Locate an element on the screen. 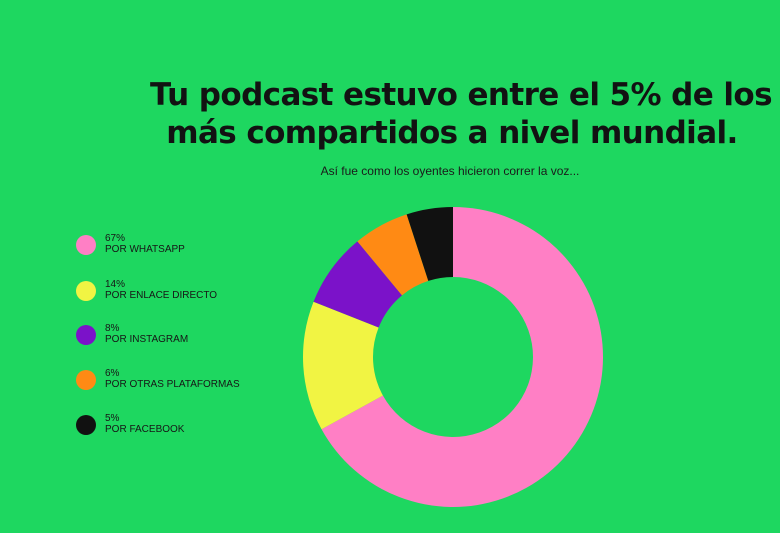 The width and height of the screenshot is (780, 533). legend-label-facebook: POR FACEBOOK is located at coordinates (145, 429).